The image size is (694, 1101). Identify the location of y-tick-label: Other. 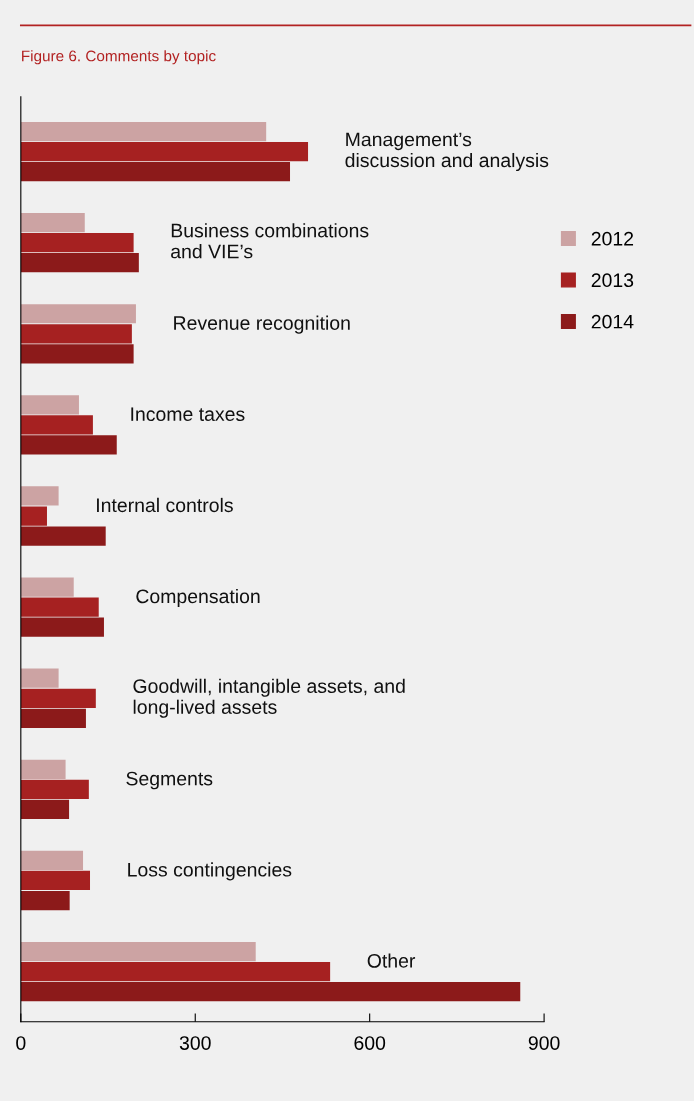
(391, 960).